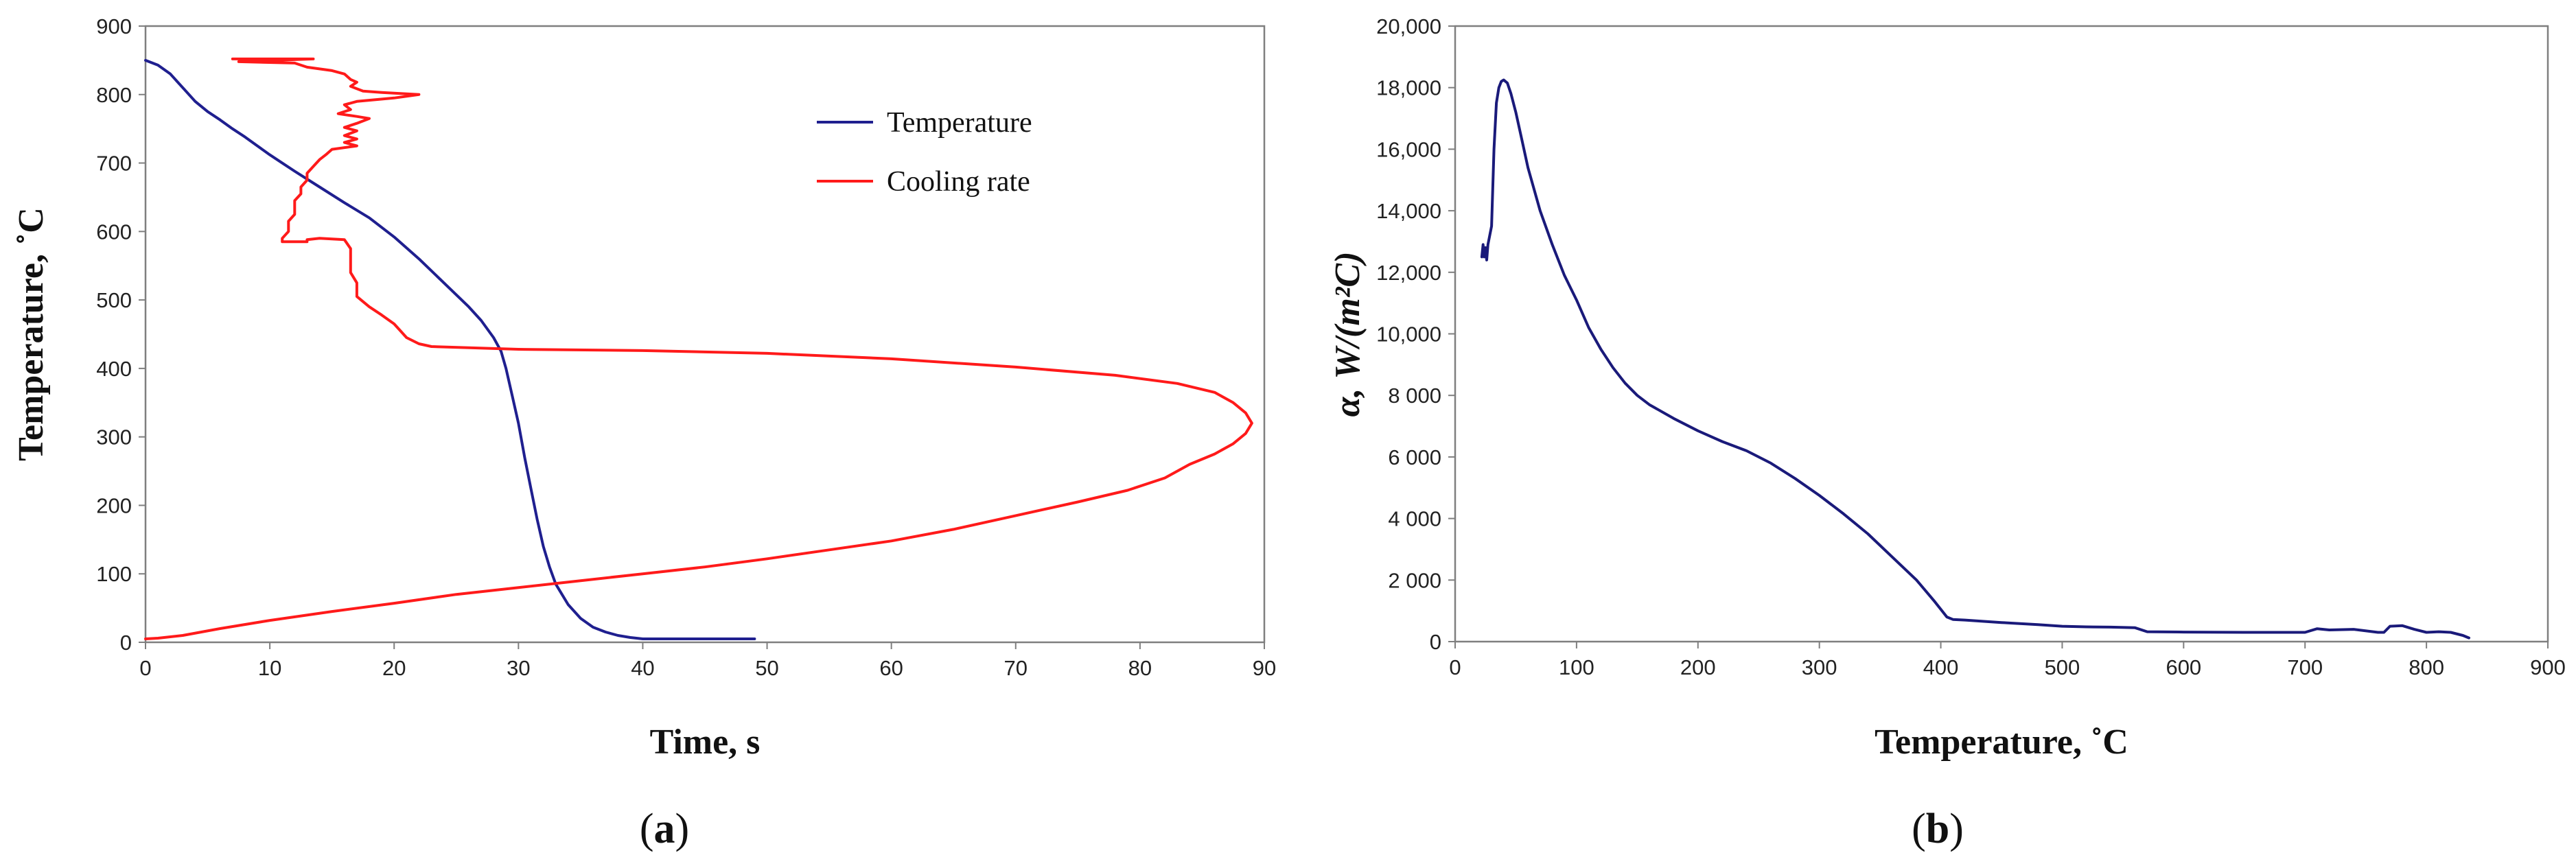 The width and height of the screenshot is (2576, 866). I want to click on legend-temperature-label: Temperature, so click(959, 123).